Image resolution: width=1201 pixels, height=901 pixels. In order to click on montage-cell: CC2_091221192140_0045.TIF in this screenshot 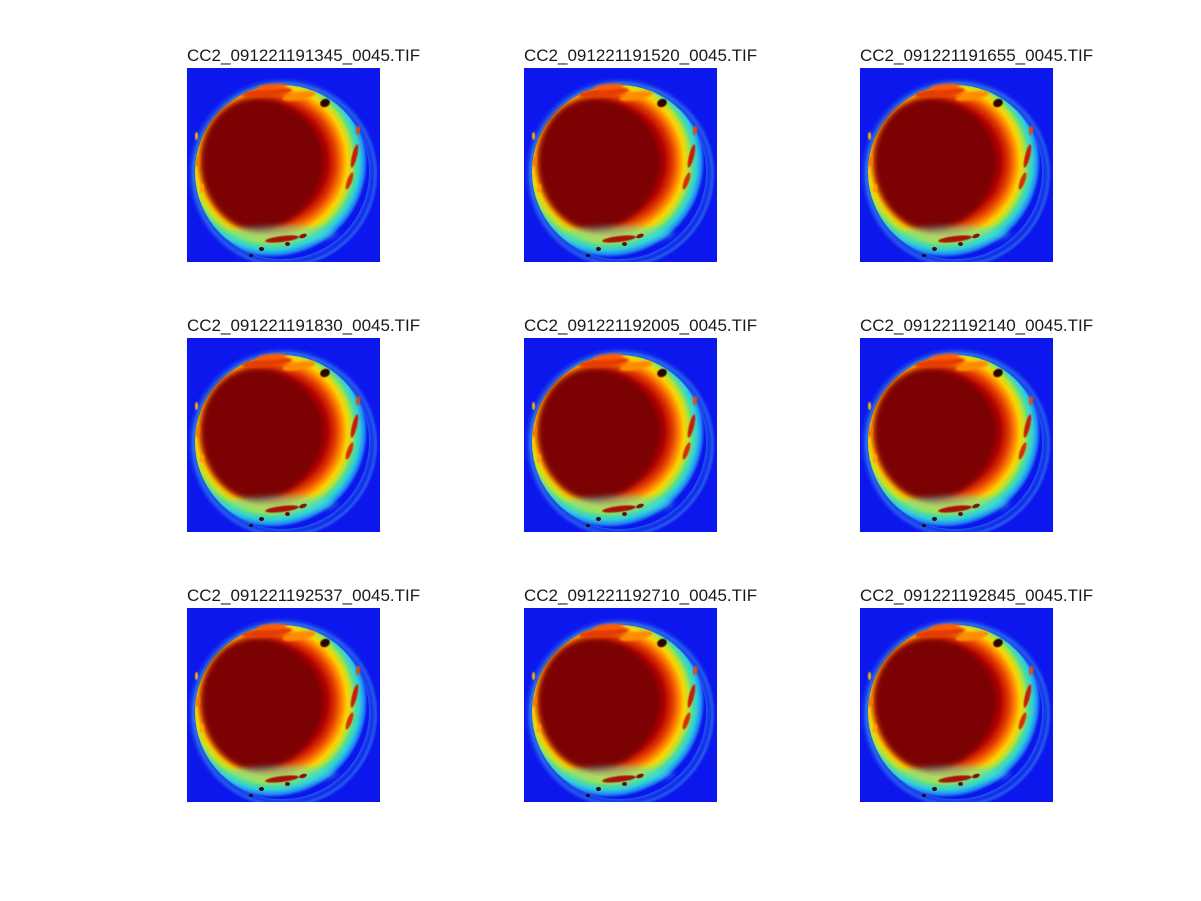, I will do `click(977, 424)`.